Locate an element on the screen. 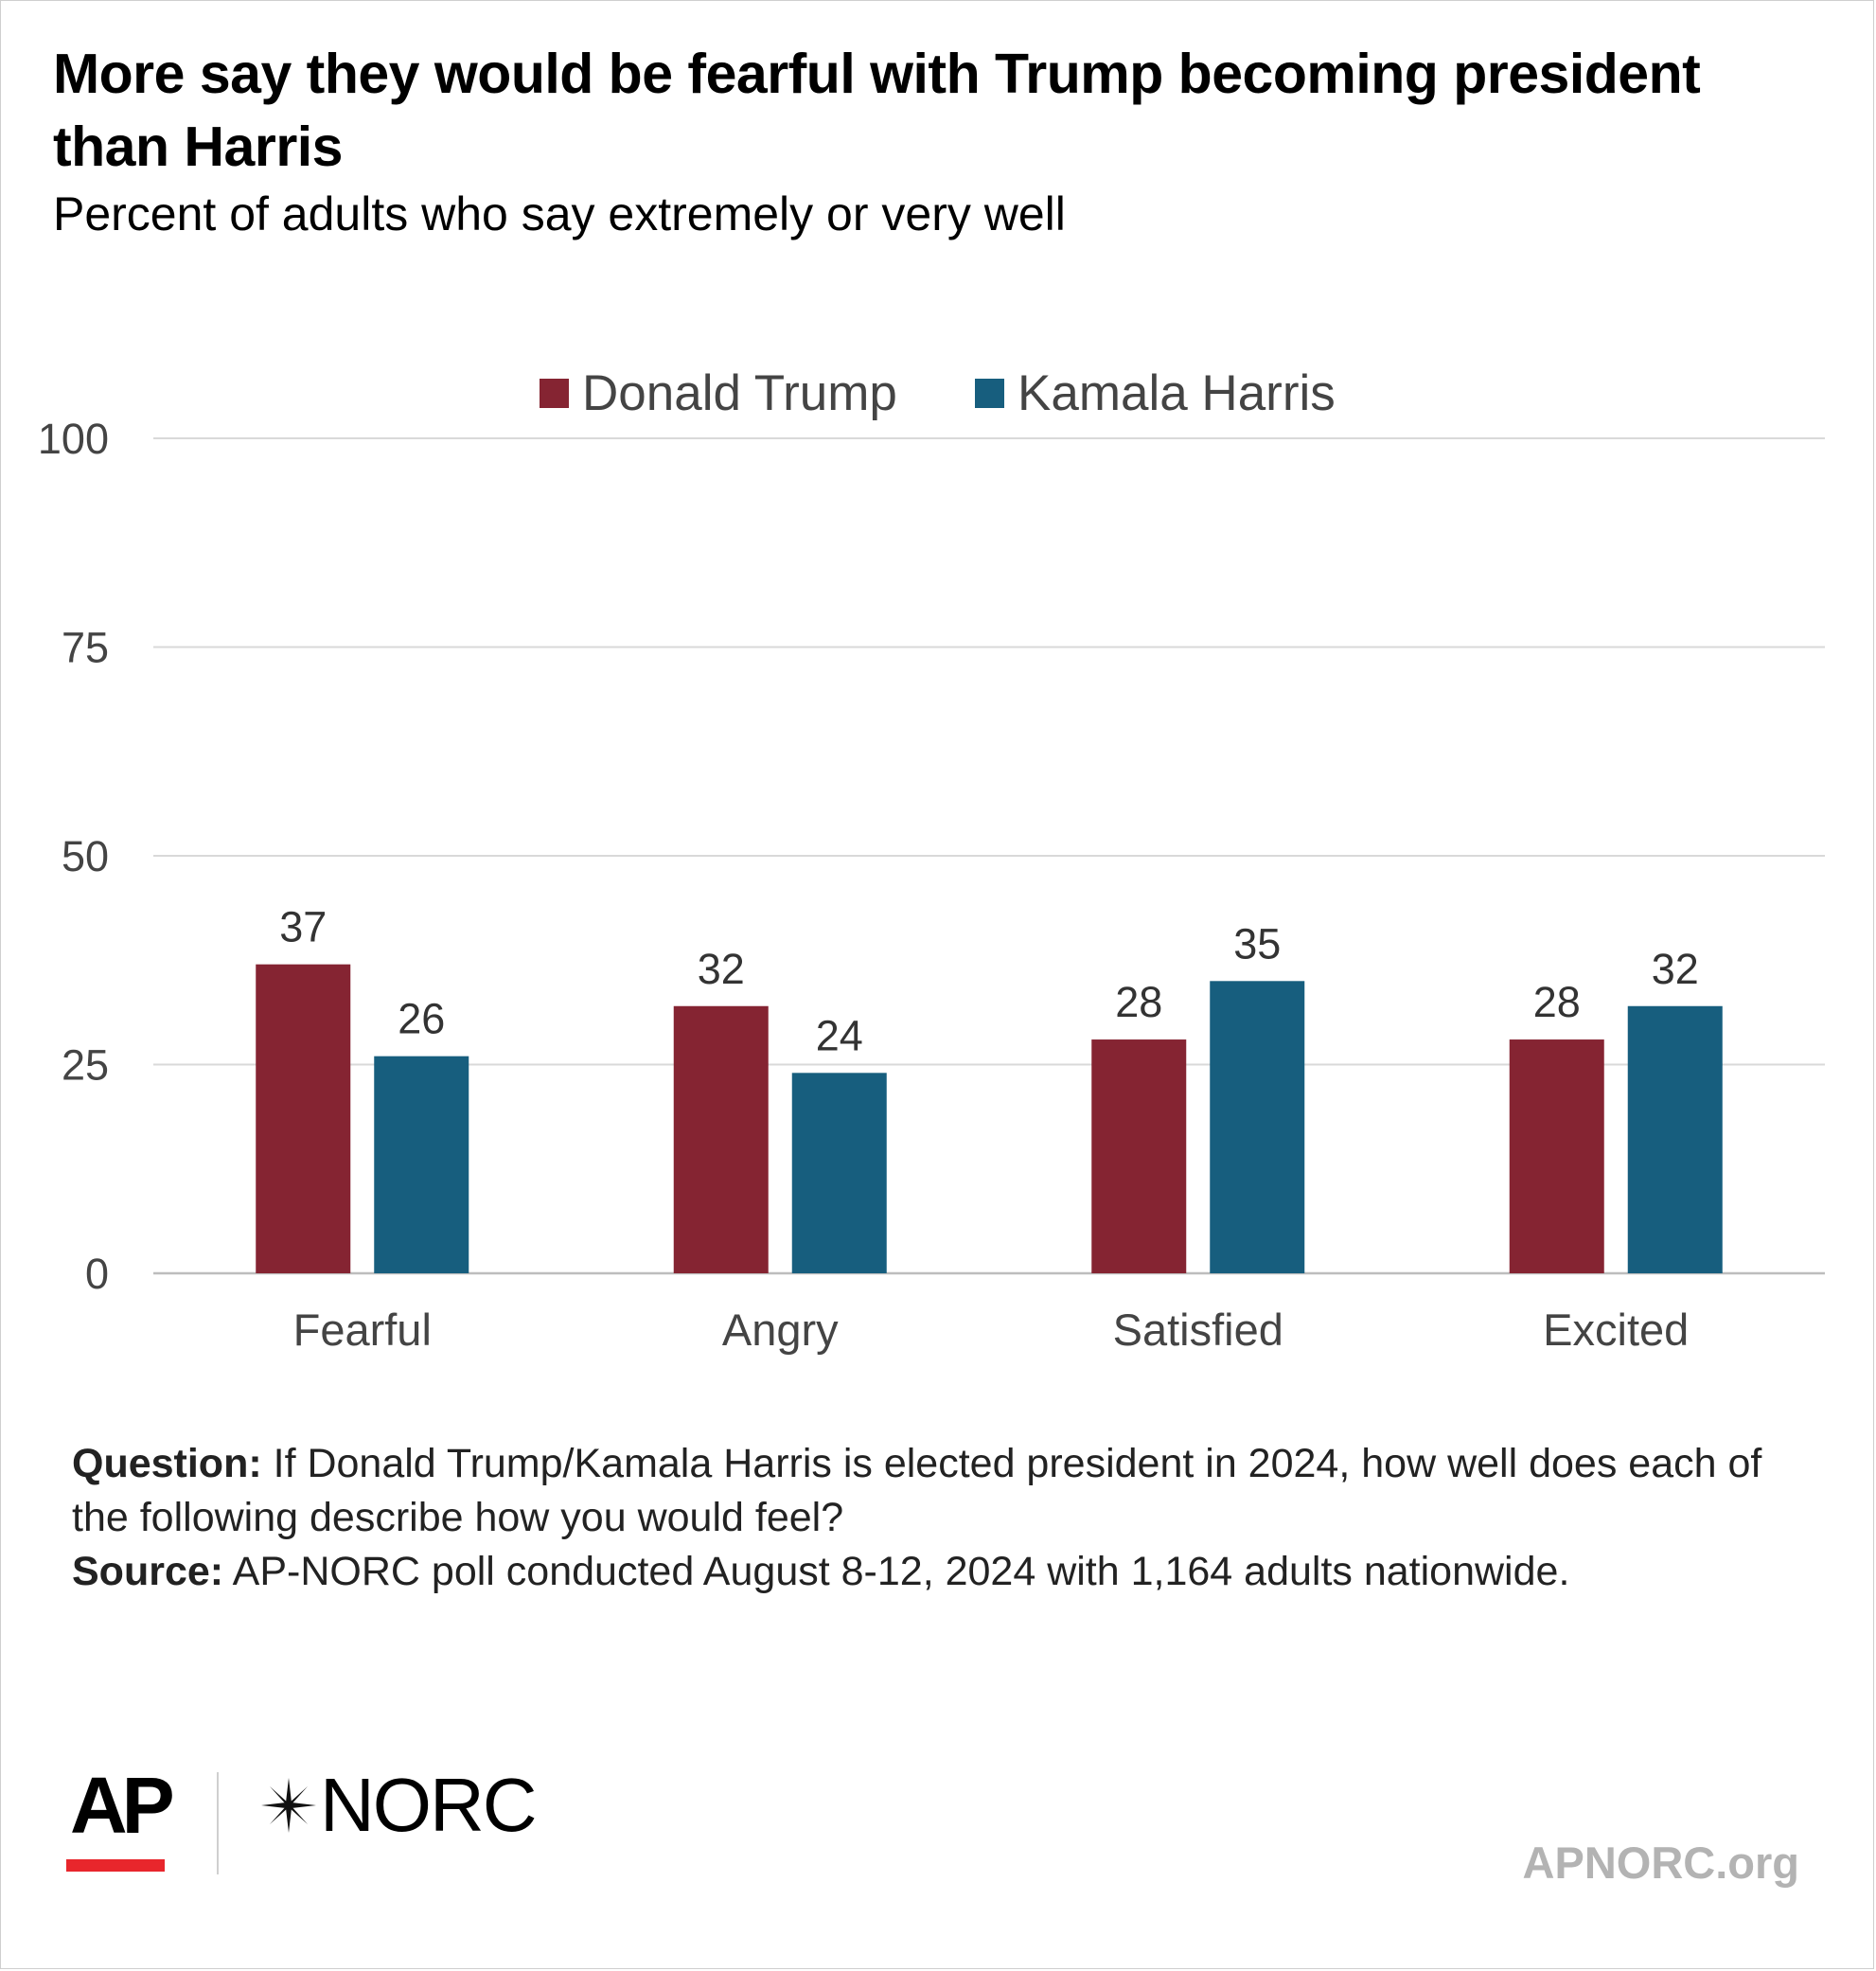  norc-logo-text: NORC is located at coordinates (429, 1805).